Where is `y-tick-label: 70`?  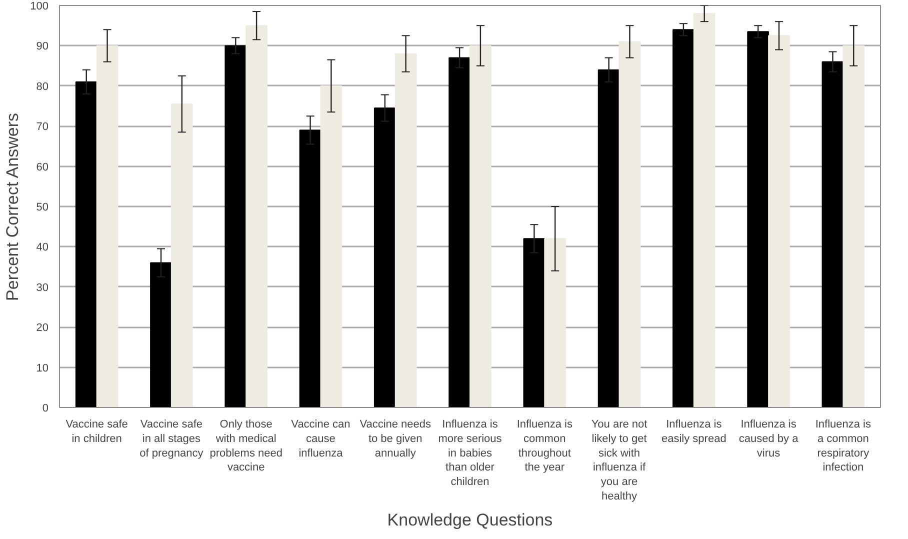
y-tick-label: 70 is located at coordinates (42, 127).